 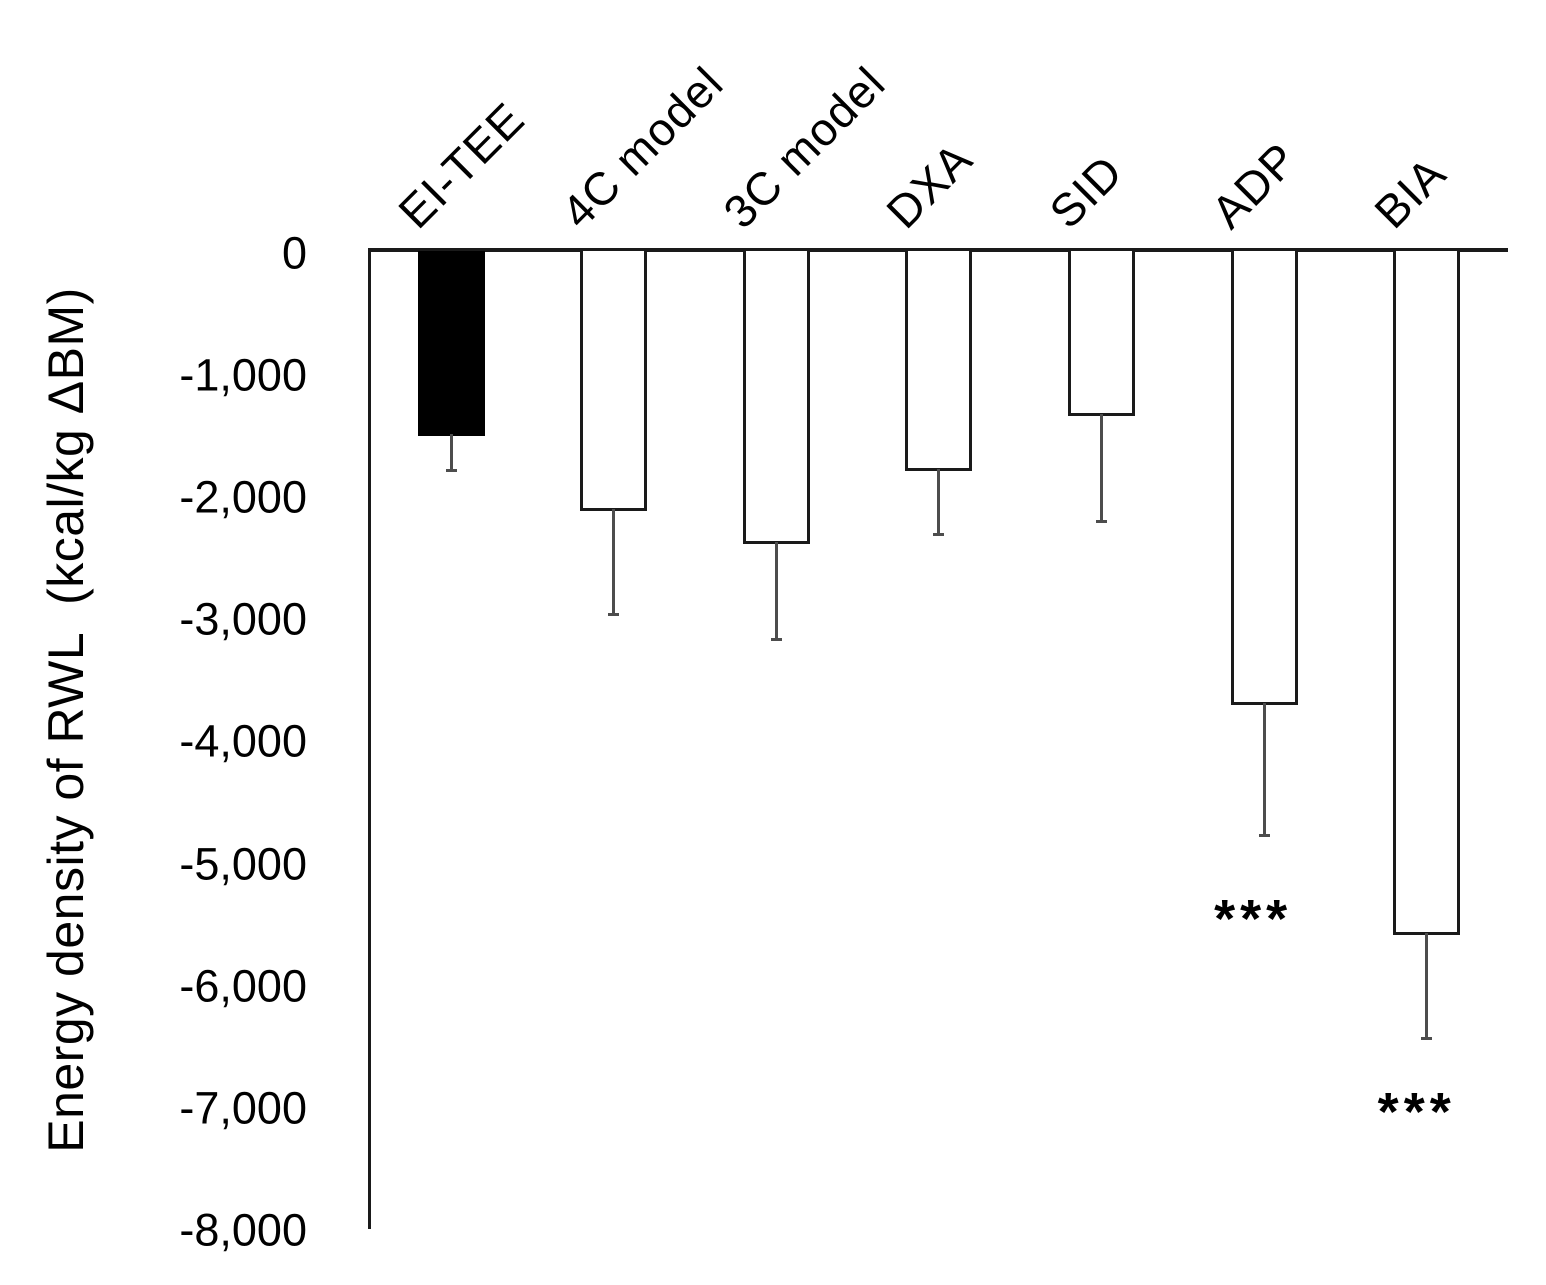 I want to click on significance-marker-adp: ***, so click(x=1253, y=919).